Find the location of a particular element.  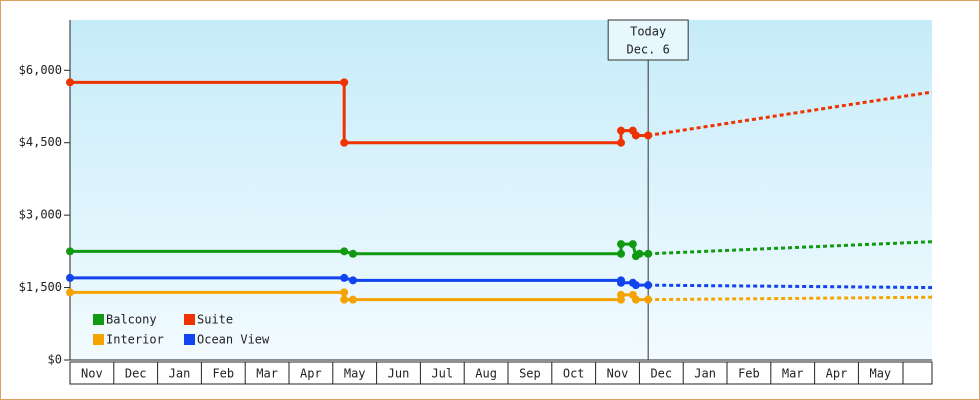

y-tick-label: $3,000 is located at coordinates (40, 215).